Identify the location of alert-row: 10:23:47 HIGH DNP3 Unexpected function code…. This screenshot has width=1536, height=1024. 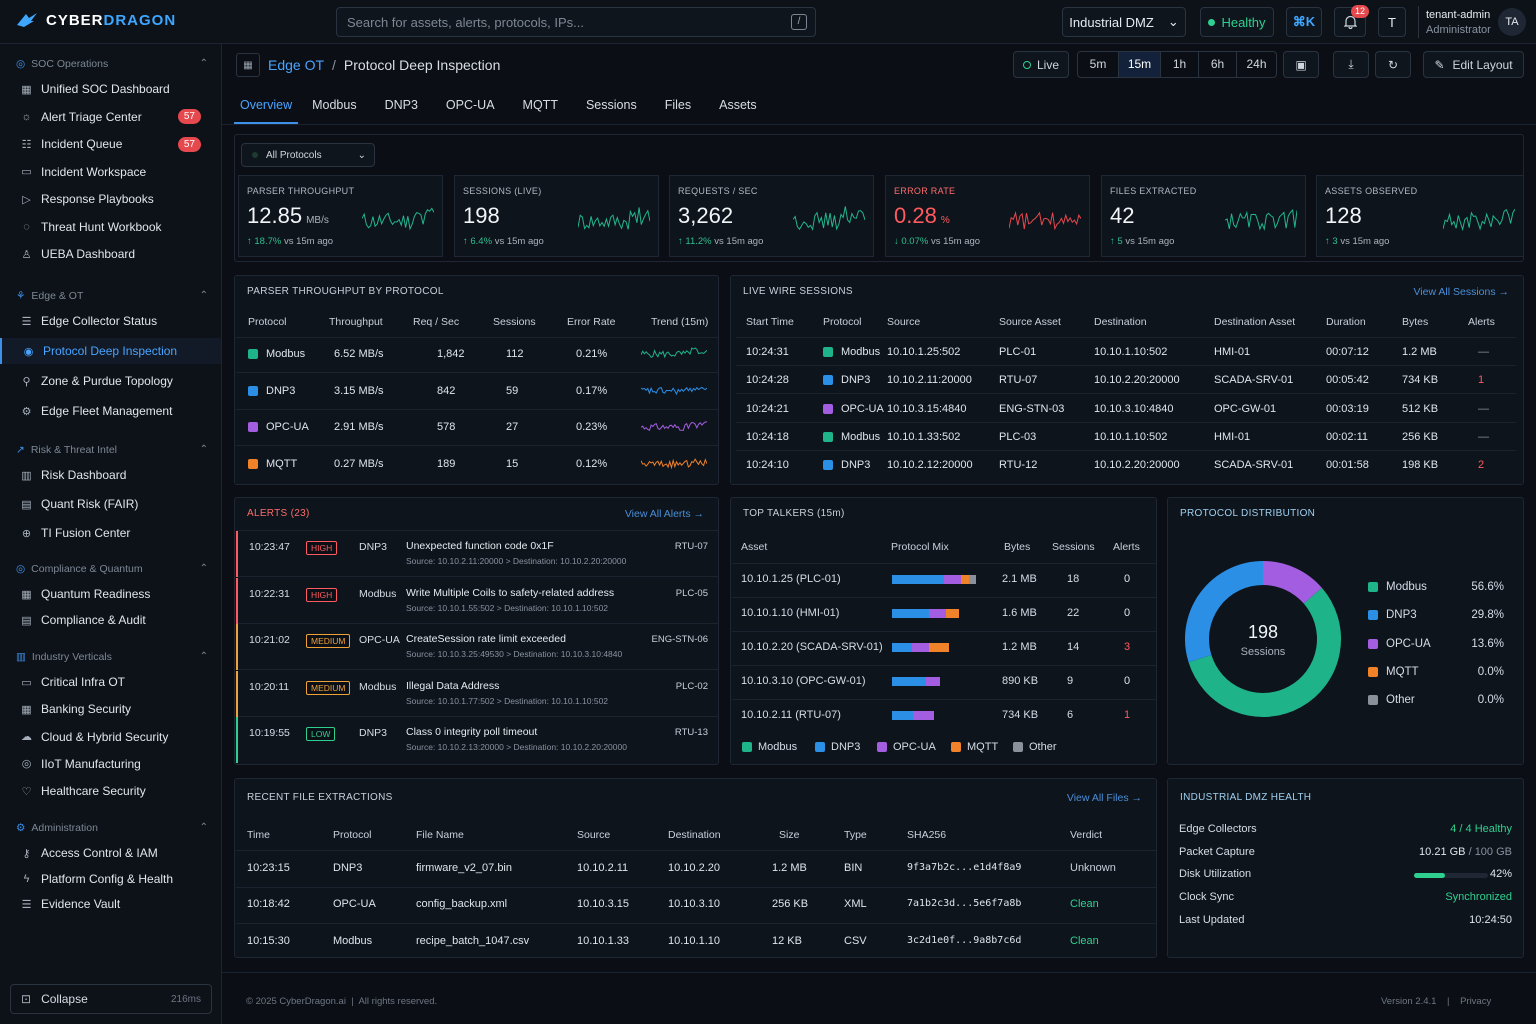
(477, 554).